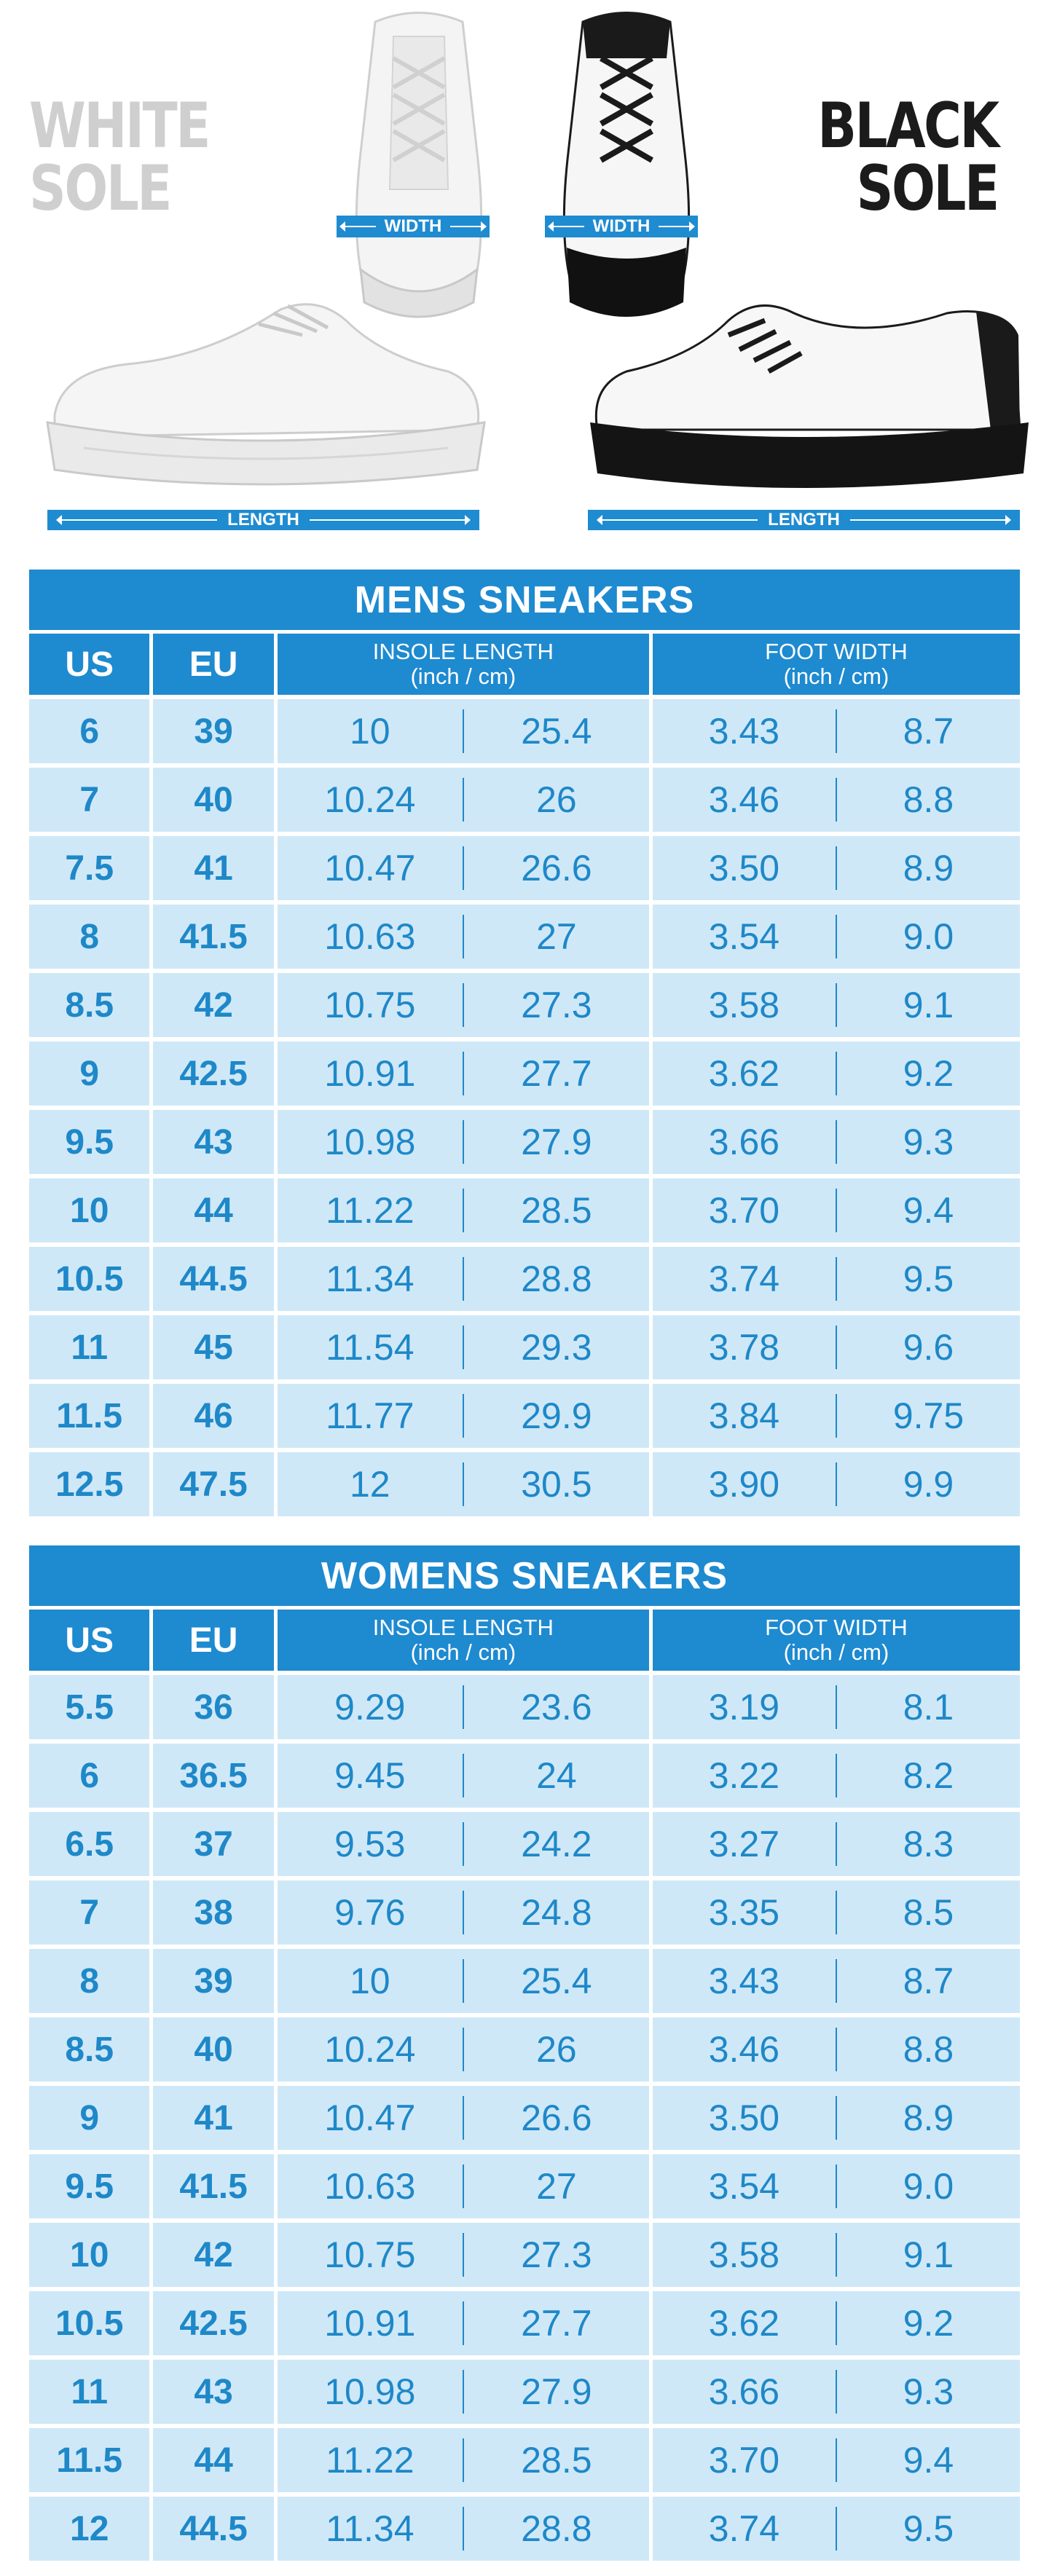 The width and height of the screenshot is (1049, 2576). What do you see at coordinates (556, 2254) in the screenshot?
I see `insole-cm-value: 27.3` at bounding box center [556, 2254].